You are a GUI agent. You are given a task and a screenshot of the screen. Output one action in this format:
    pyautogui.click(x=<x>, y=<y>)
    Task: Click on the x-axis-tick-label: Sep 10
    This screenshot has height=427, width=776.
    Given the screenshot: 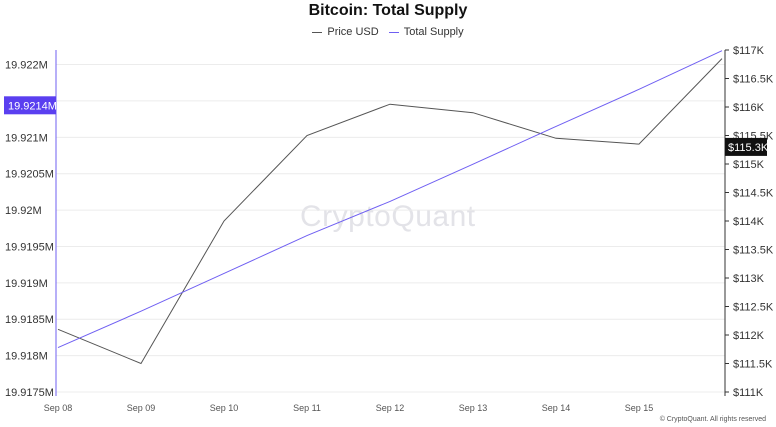 What is the action you would take?
    pyautogui.click(x=224, y=408)
    